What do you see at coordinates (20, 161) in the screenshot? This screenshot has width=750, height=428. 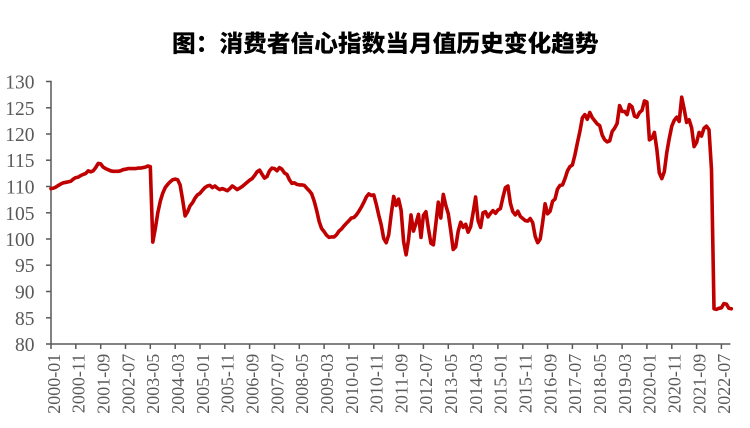 I see `svg-text: 115` at bounding box center [20, 161].